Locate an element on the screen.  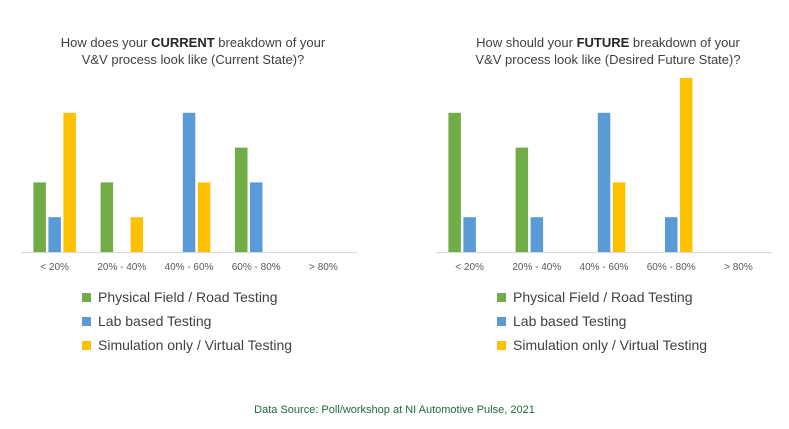
chart-title-emphasis: CURRENT is located at coordinates (183, 42).